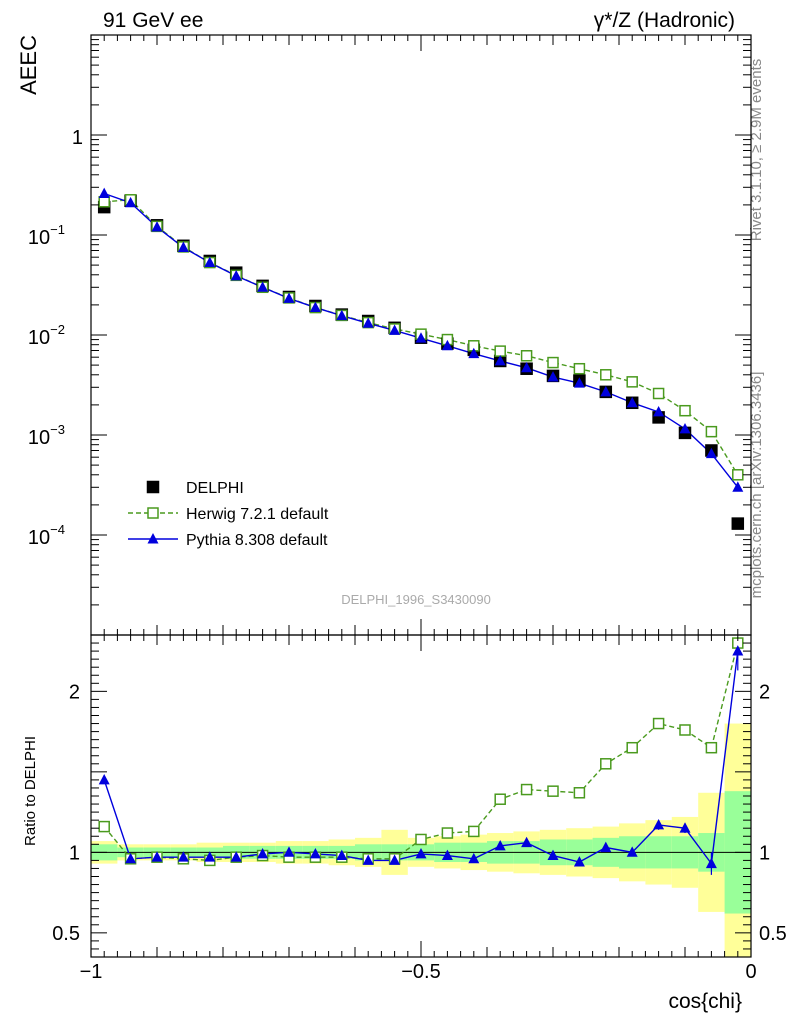 Image resolution: width=786 pixels, height=1024 pixels. I want to click on y-tick-label-exponent: −1, so click(57, 229).